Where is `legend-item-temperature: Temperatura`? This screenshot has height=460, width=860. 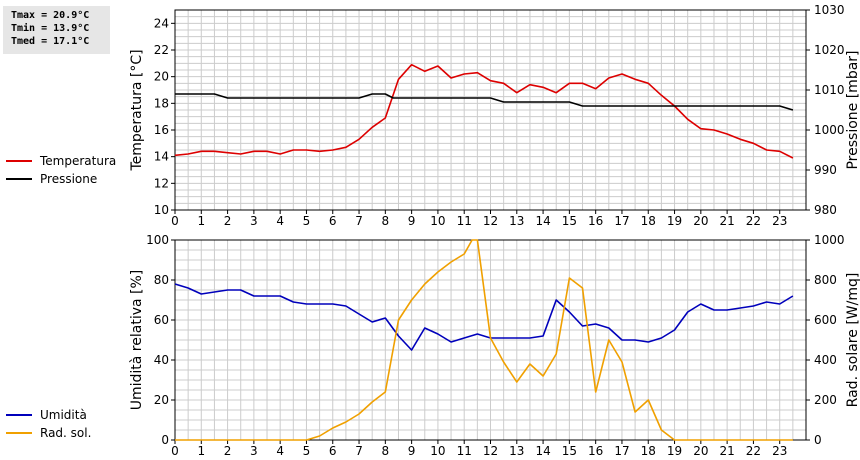 legend-item-temperature: Temperatura is located at coordinates (61, 161).